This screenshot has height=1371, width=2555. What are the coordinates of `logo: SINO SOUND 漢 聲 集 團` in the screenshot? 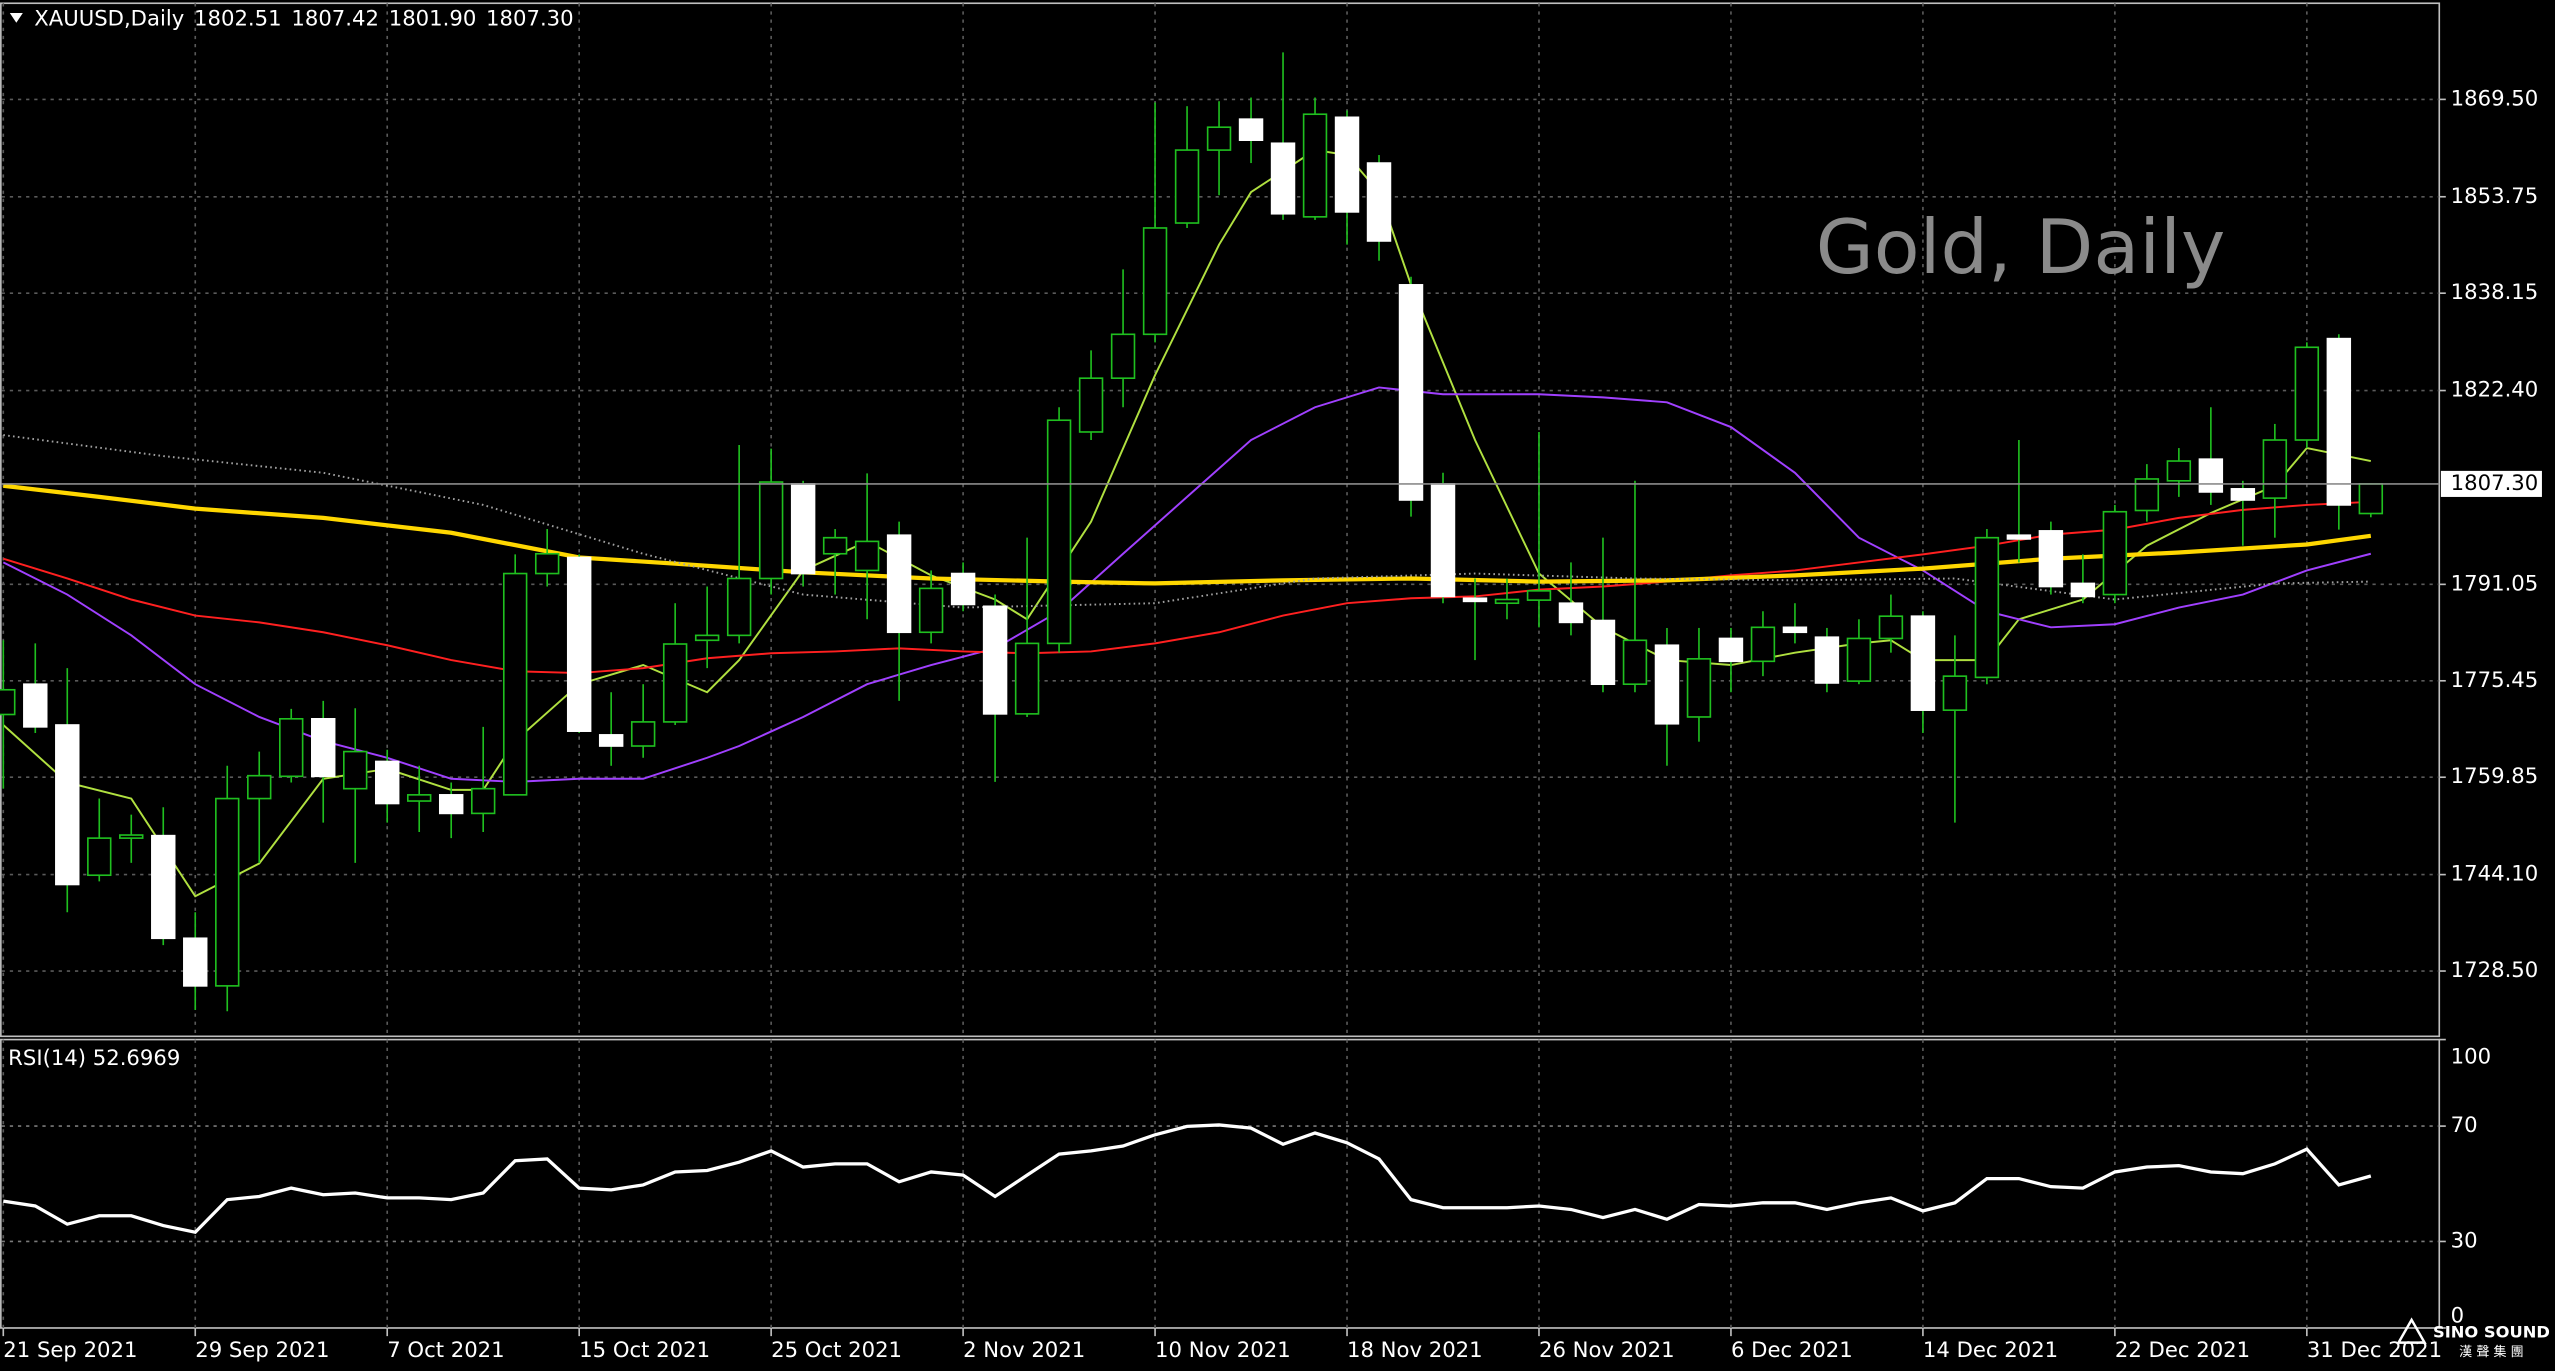 It's located at (2473, 1338).